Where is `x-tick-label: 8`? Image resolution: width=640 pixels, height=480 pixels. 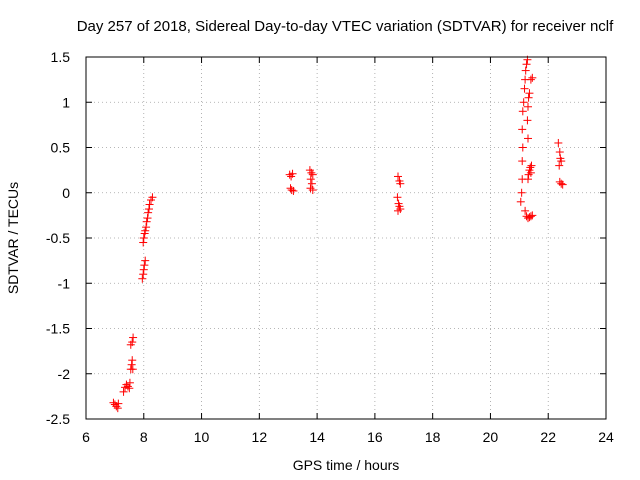
x-tick-label: 8 is located at coordinates (144, 437).